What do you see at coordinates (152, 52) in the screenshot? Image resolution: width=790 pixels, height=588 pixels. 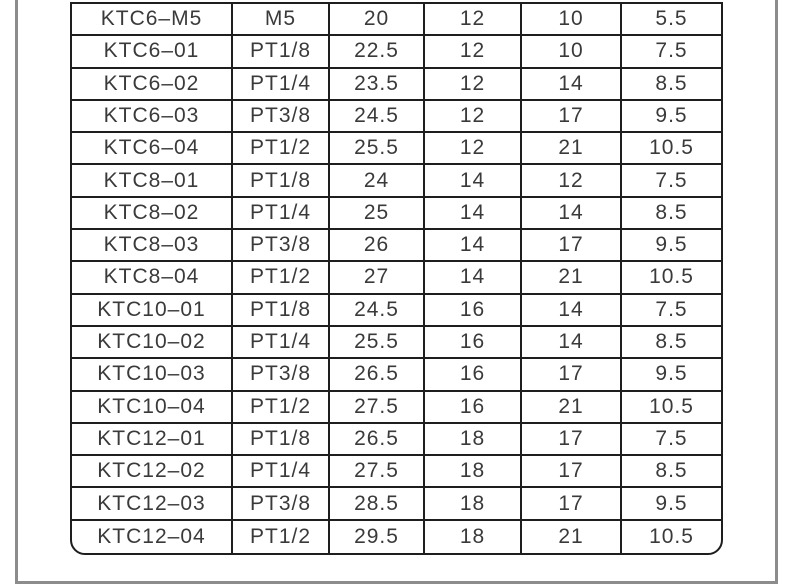 I see `model-cell: KTC6–01` at bounding box center [152, 52].